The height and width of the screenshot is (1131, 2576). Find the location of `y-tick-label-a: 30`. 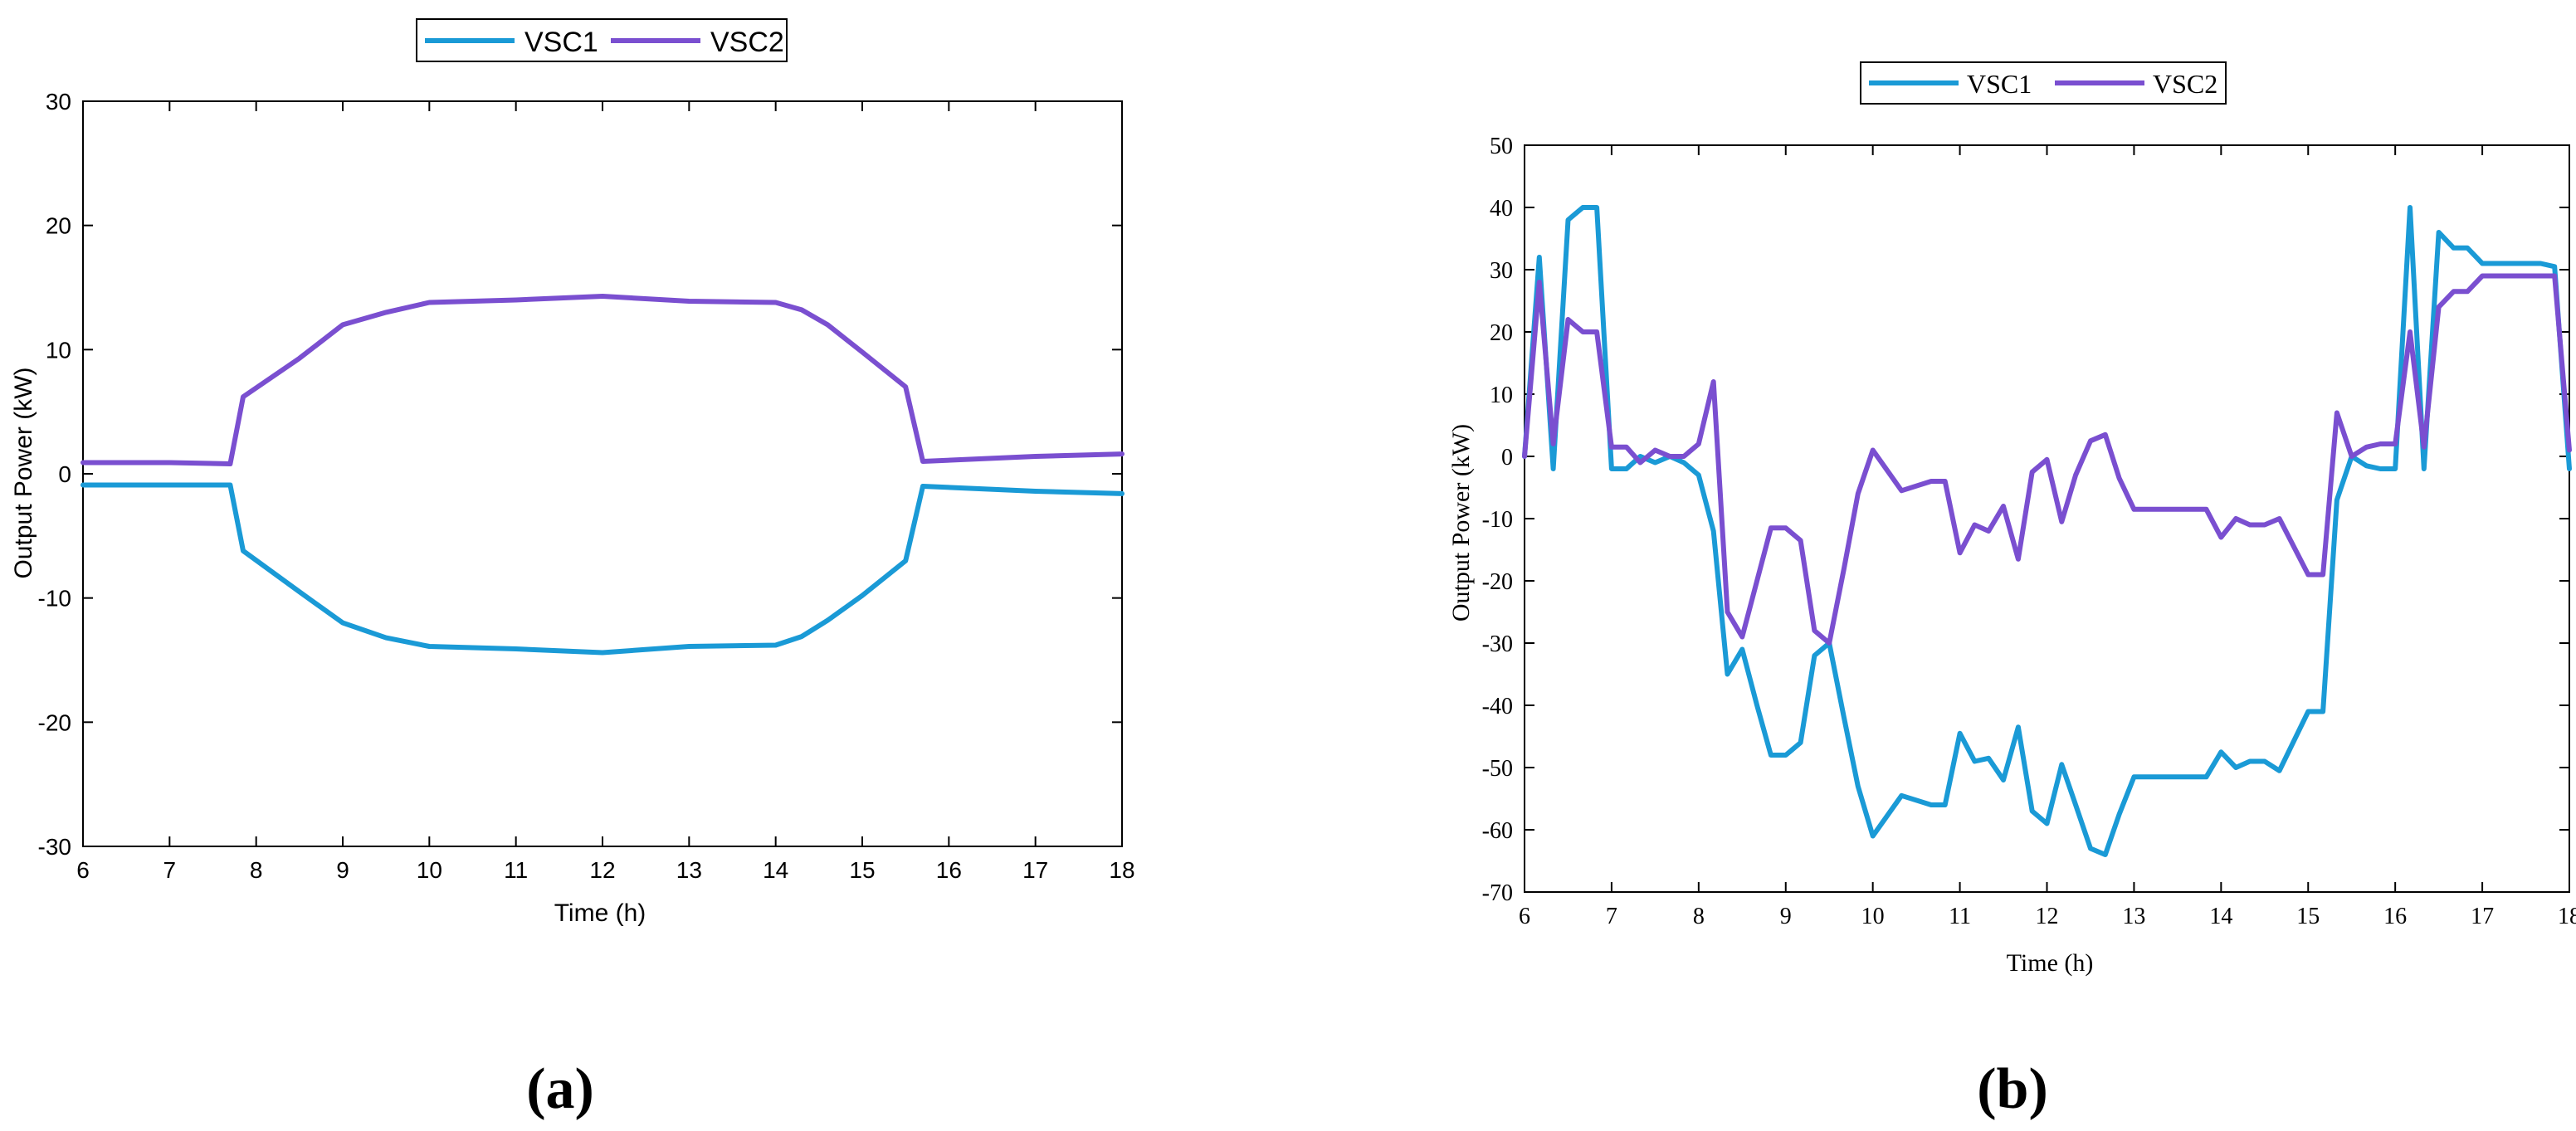

y-tick-label-a: 30 is located at coordinates (59, 102).